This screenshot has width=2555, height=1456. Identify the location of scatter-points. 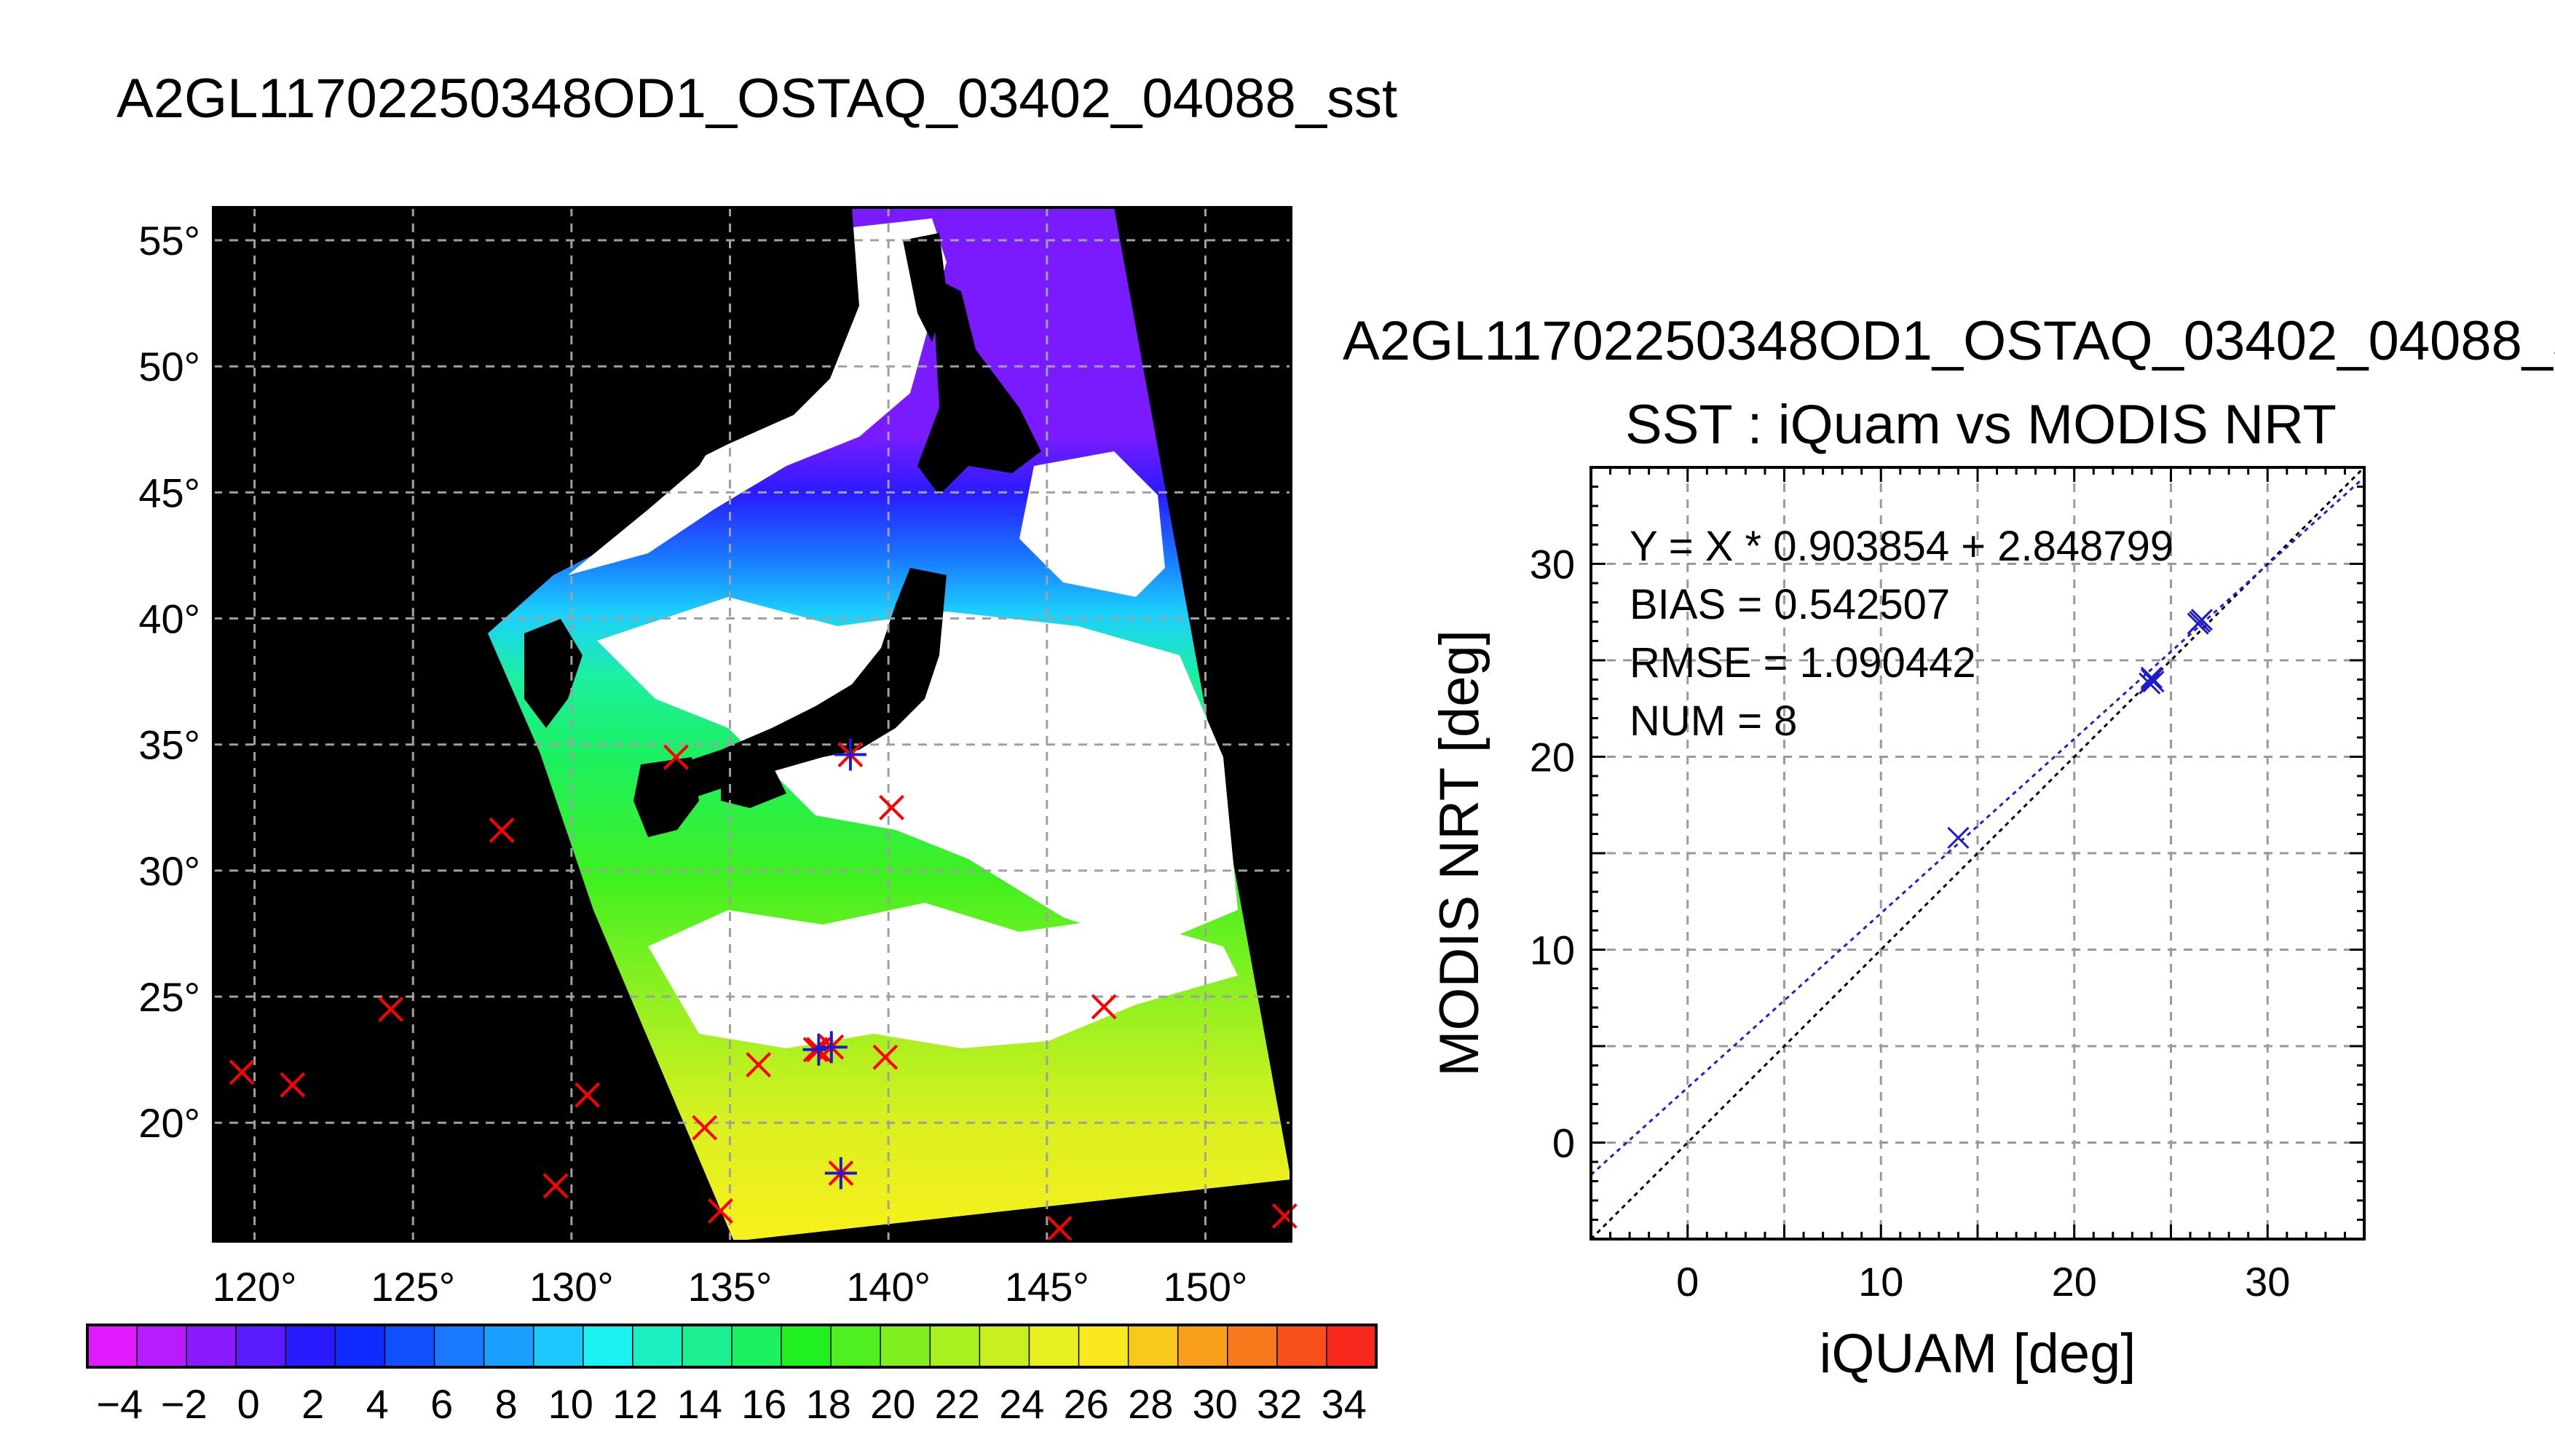
(2080, 729).